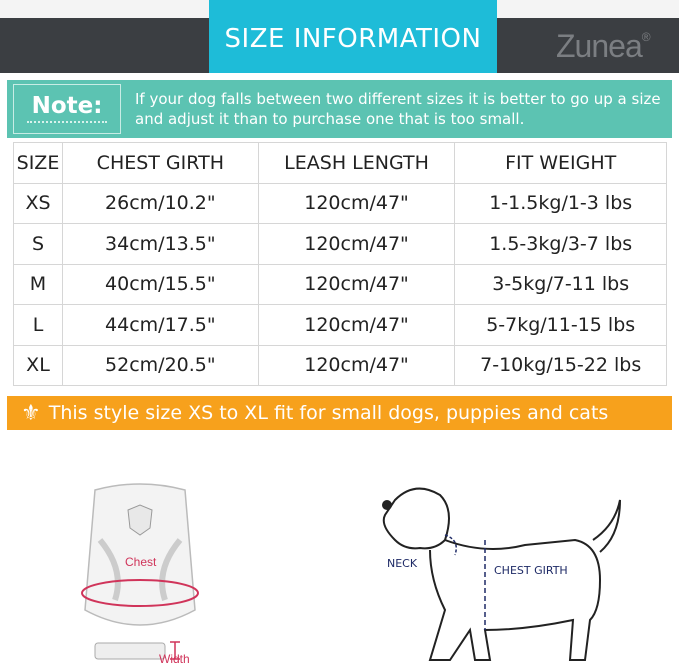  Describe the element at coordinates (531, 570) in the screenshot. I see `chest-girth-label: CHEST GIRTH` at that location.